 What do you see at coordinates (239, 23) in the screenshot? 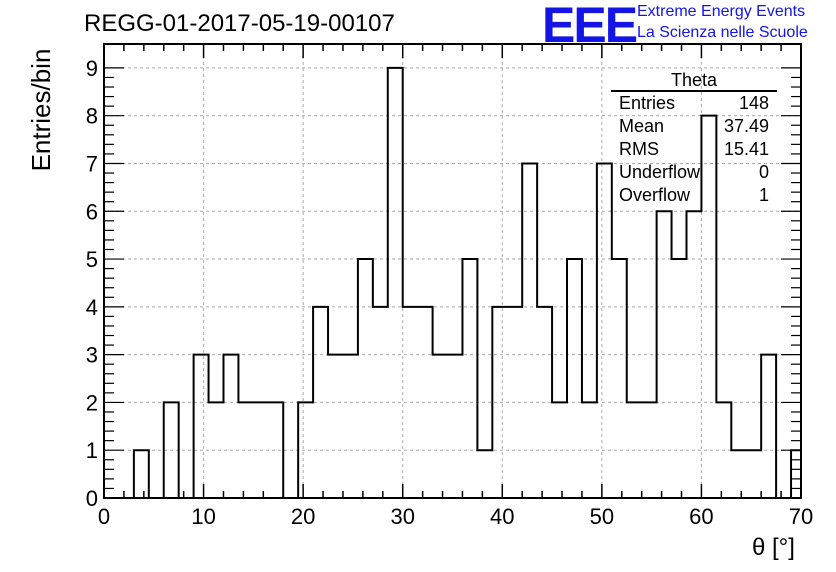
I see `chart-title: REGG-01-2017-05-19-00107` at bounding box center [239, 23].